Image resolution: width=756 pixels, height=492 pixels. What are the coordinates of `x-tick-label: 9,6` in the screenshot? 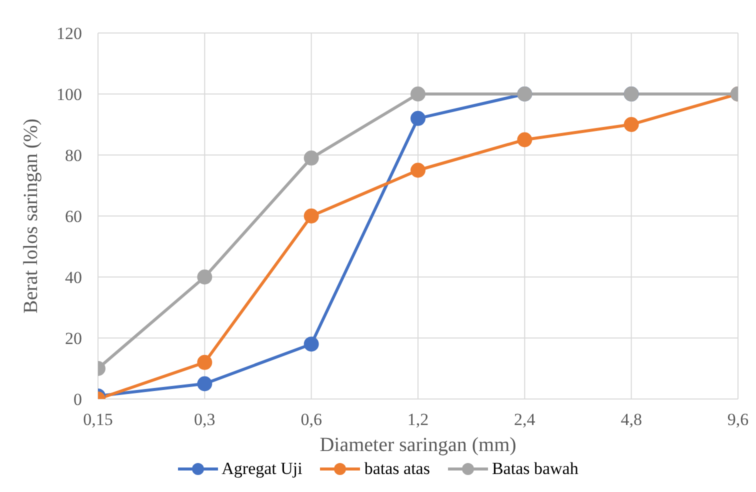 It's located at (738, 420).